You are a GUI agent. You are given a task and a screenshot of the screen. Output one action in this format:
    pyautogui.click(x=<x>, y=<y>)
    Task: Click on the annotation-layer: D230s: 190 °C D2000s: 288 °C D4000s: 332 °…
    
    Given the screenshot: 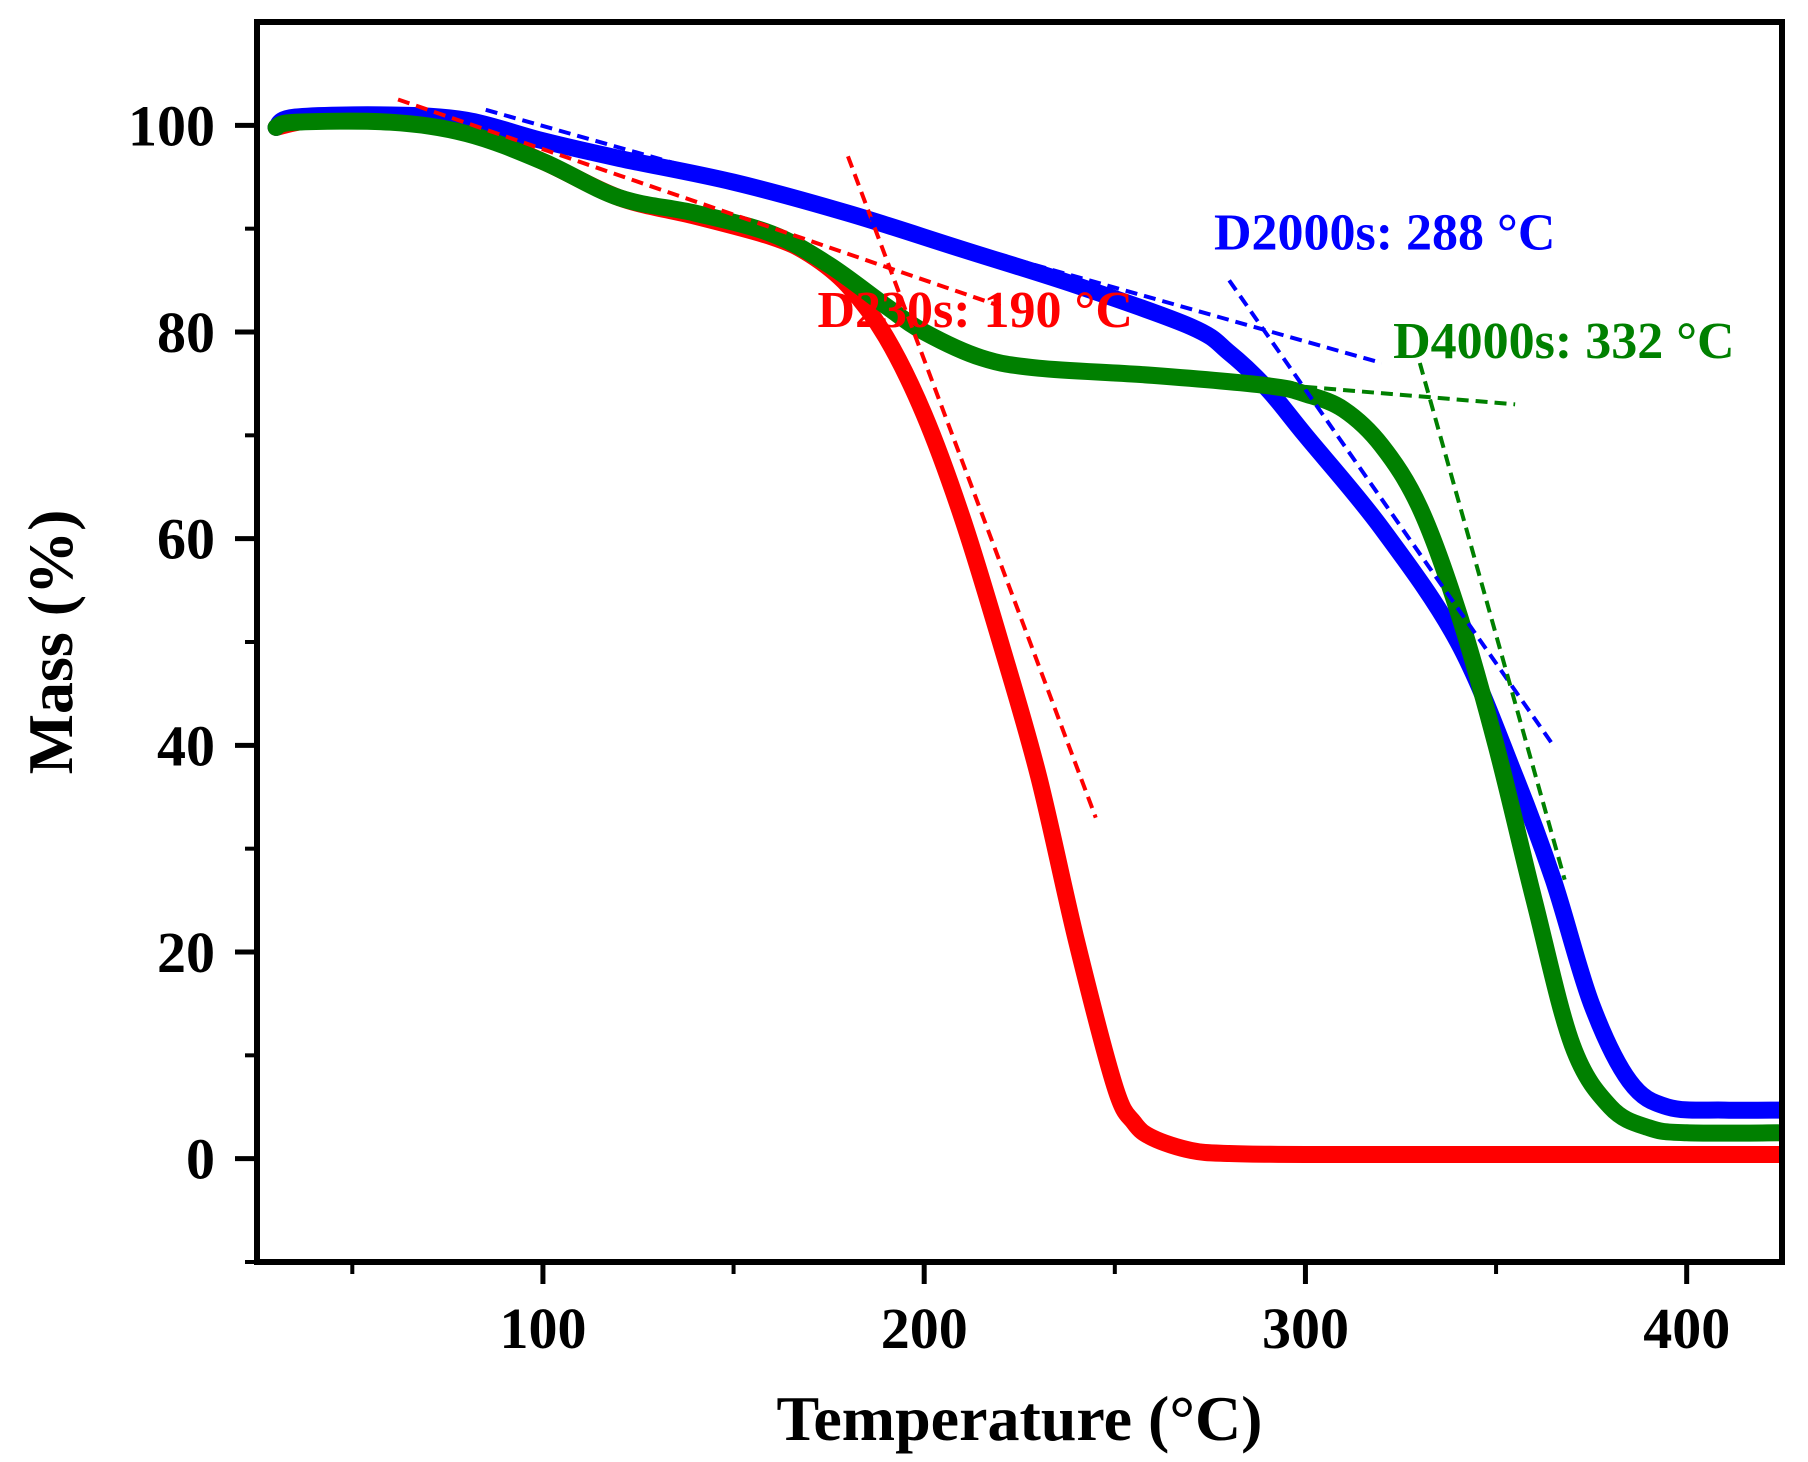 What is the action you would take?
    pyautogui.click(x=1275, y=287)
    